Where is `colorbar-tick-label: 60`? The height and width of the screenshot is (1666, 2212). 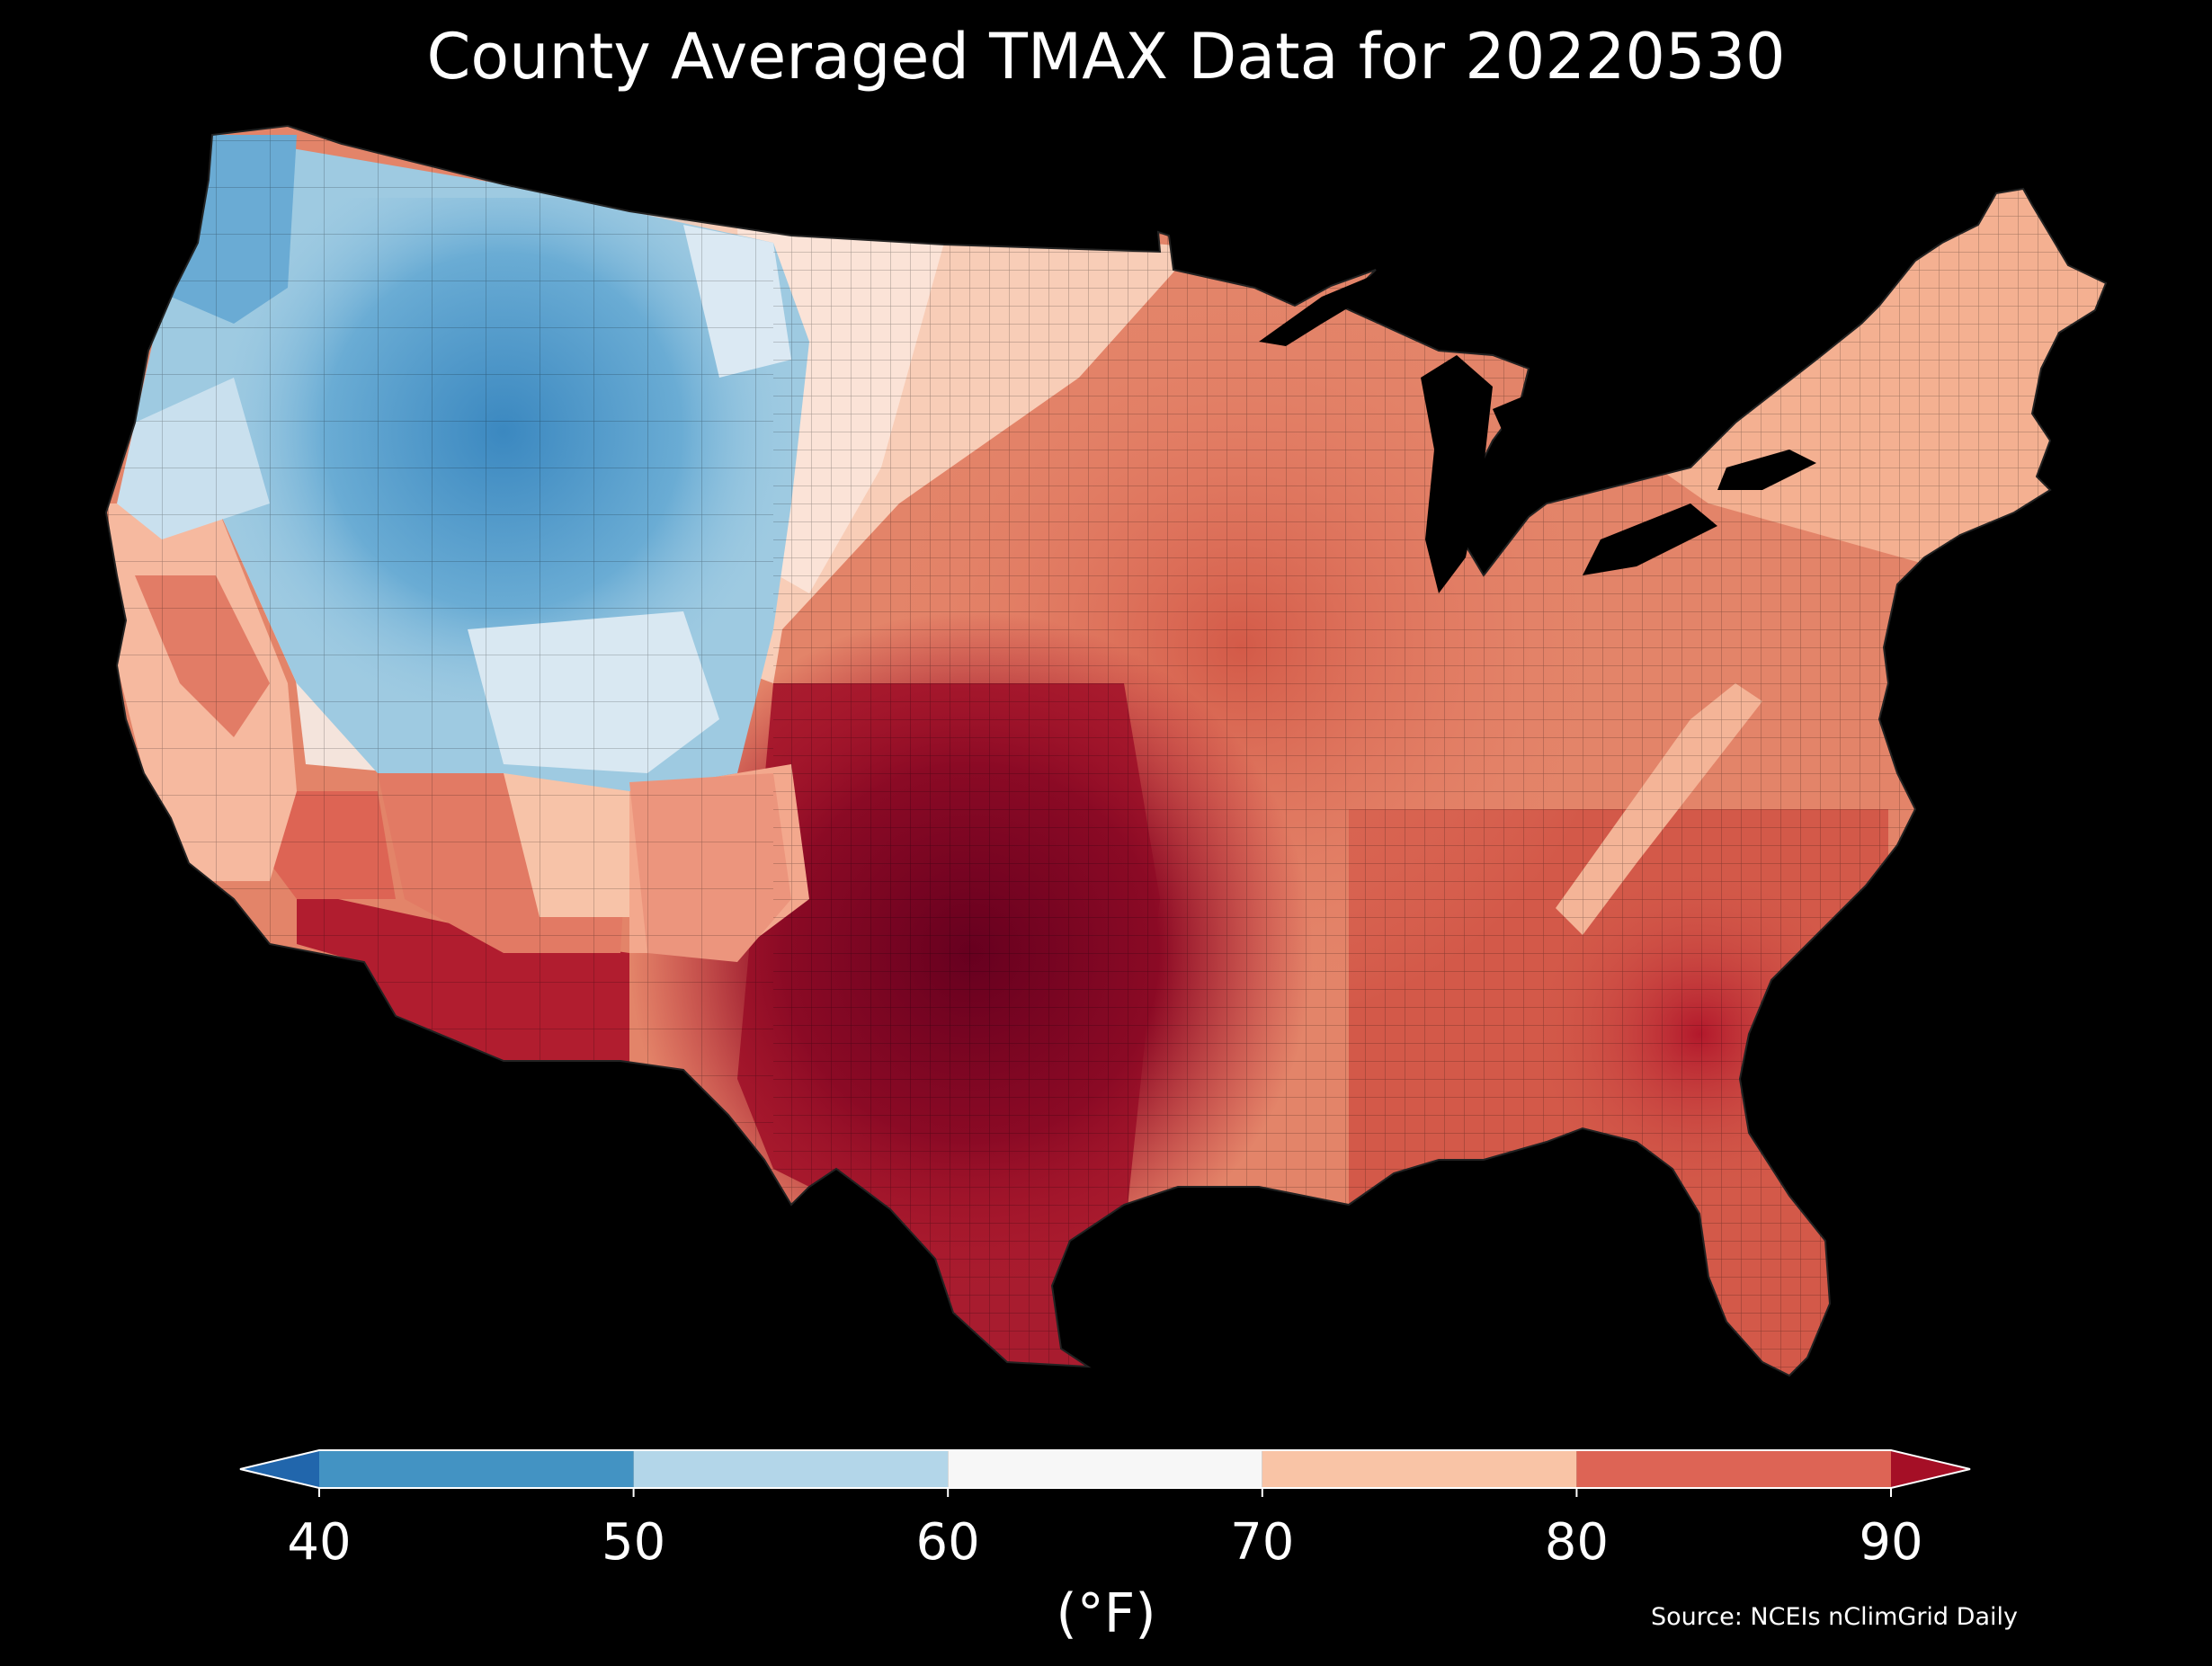
colorbar-tick-label: 60 is located at coordinates (947, 1542).